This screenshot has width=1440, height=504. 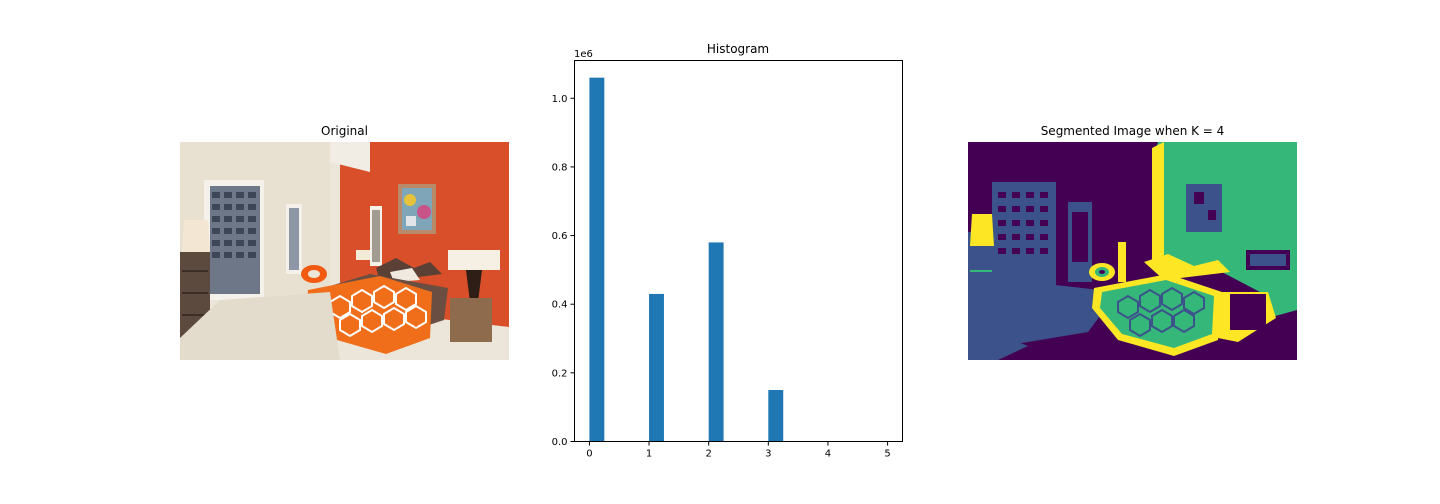 What do you see at coordinates (708, 454) in the screenshot?
I see `x-tick-label: 2` at bounding box center [708, 454].